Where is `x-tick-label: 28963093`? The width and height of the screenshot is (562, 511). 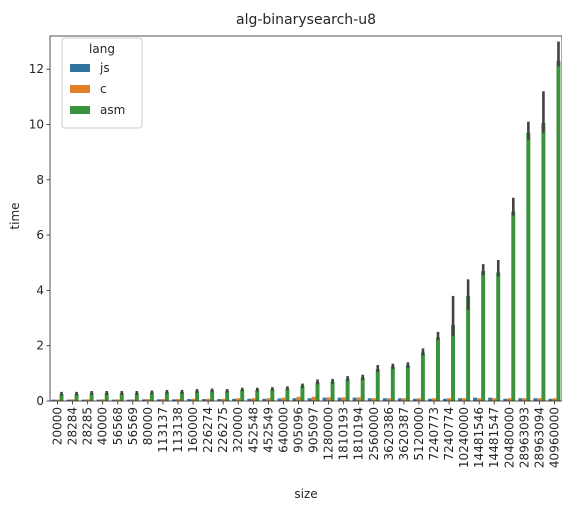
x-tick-label: 28963093 is located at coordinates (524, 437).